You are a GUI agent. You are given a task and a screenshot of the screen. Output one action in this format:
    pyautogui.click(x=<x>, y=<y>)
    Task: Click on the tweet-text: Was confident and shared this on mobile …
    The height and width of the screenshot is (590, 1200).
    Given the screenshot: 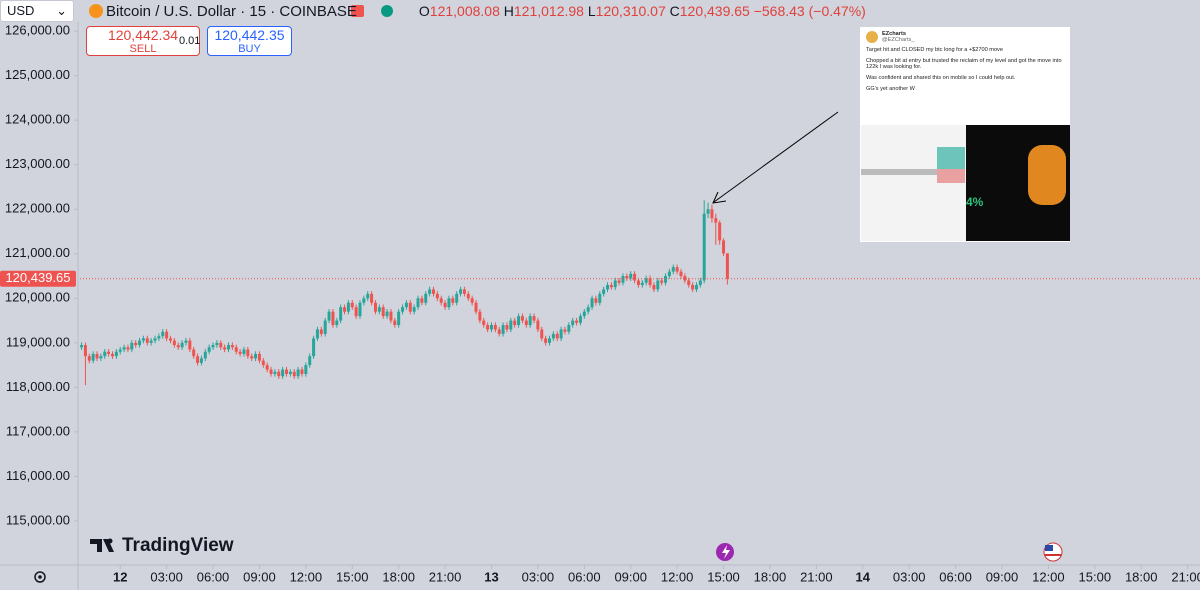 What is the action you would take?
    pyautogui.click(x=941, y=78)
    